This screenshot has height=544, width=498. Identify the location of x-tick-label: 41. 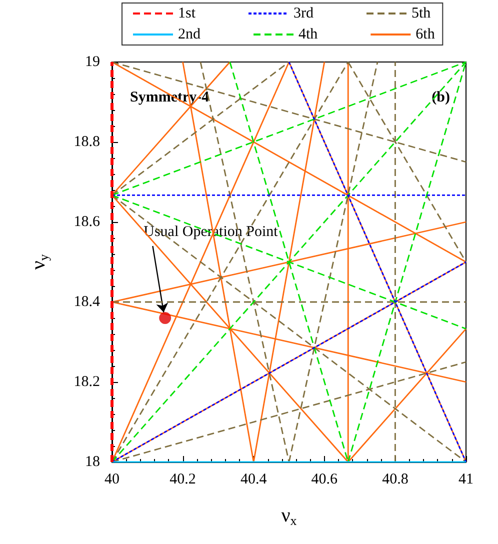
(466, 480).